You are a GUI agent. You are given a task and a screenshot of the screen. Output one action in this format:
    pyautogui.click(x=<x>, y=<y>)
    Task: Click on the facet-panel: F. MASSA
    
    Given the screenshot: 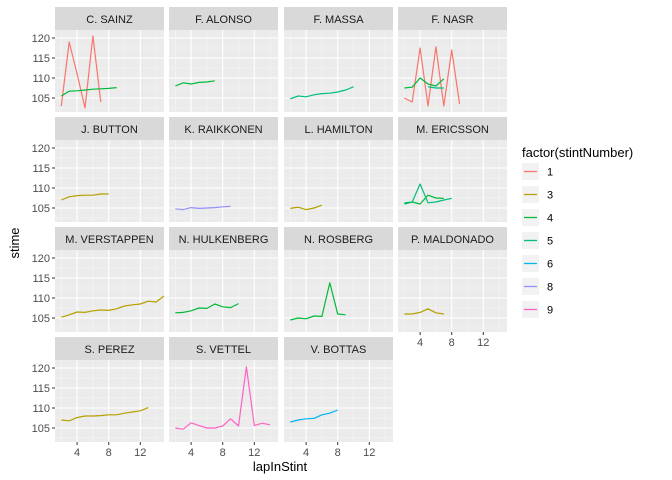 What is the action you would take?
    pyautogui.click(x=338, y=59)
    